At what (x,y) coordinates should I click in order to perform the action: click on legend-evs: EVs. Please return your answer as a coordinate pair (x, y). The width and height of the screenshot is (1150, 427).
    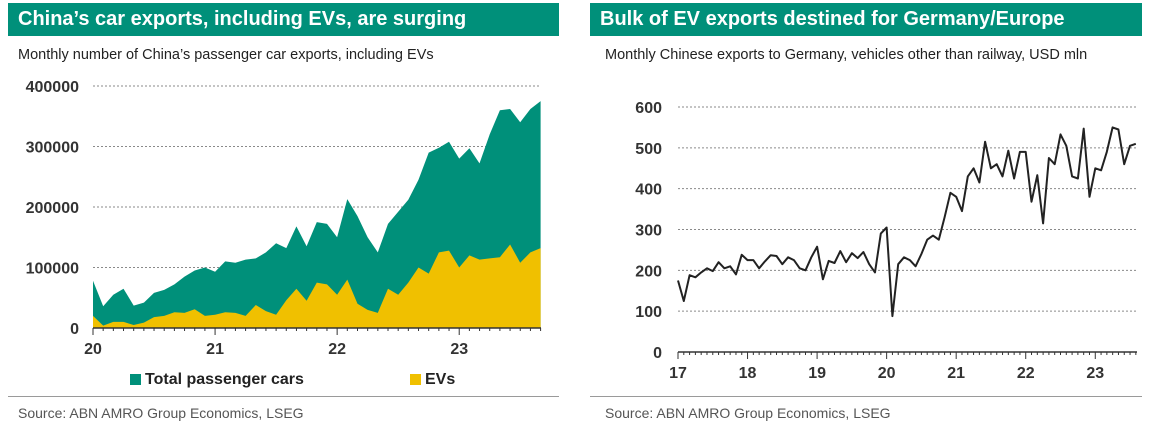
    Looking at the image, I should click on (432, 380).